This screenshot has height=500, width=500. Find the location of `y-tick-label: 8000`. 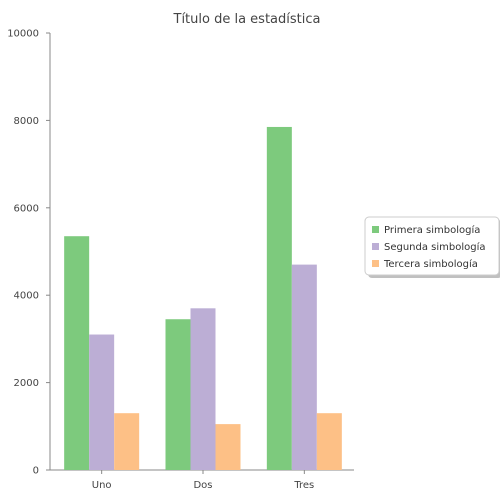

y-tick-label: 8000 is located at coordinates (26, 121).